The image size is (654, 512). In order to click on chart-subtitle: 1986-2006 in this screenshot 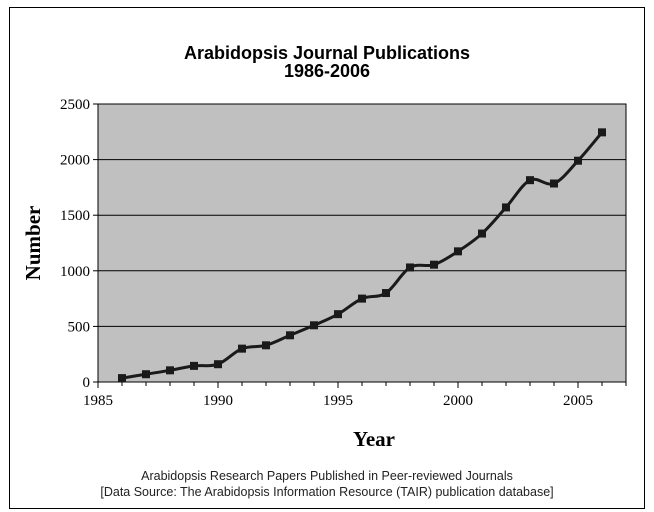, I will do `click(327, 71)`.